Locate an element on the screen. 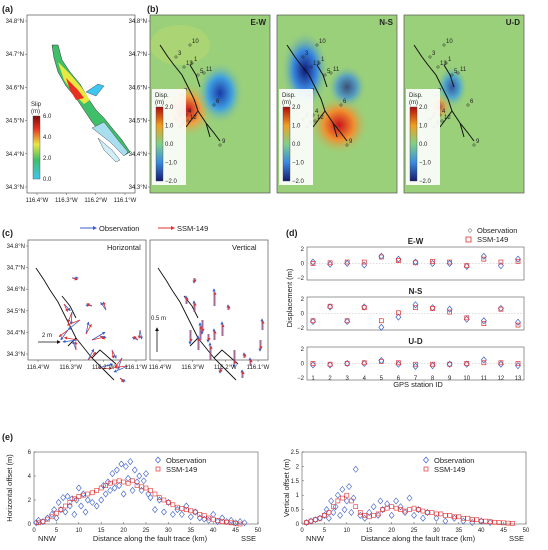  disp-colorbar: Disp.(m)2.0 1.0 0.0 −1.0 −2.0 is located at coordinates (169, 137).